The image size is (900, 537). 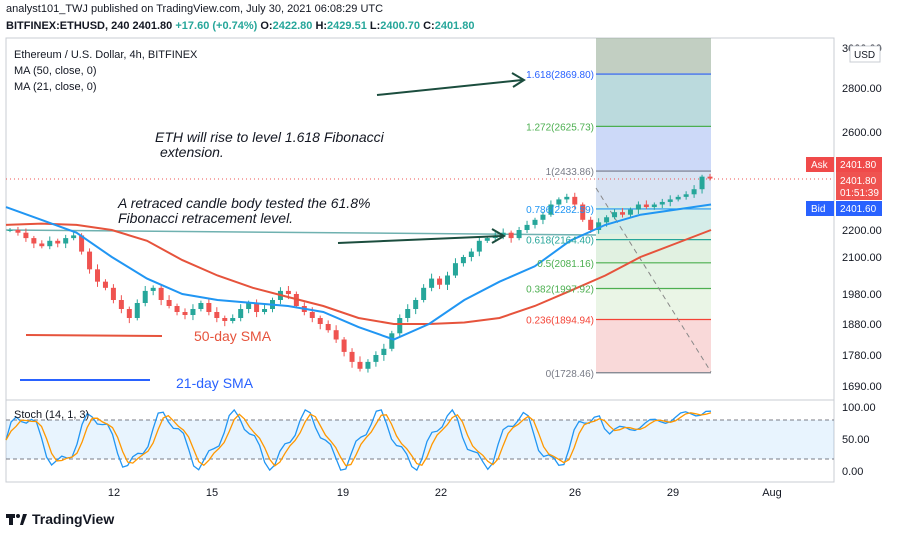 What do you see at coordinates (68, 26) in the screenshot?
I see `symbol: BITFINEX:ETHUSD, 240` at bounding box center [68, 26].